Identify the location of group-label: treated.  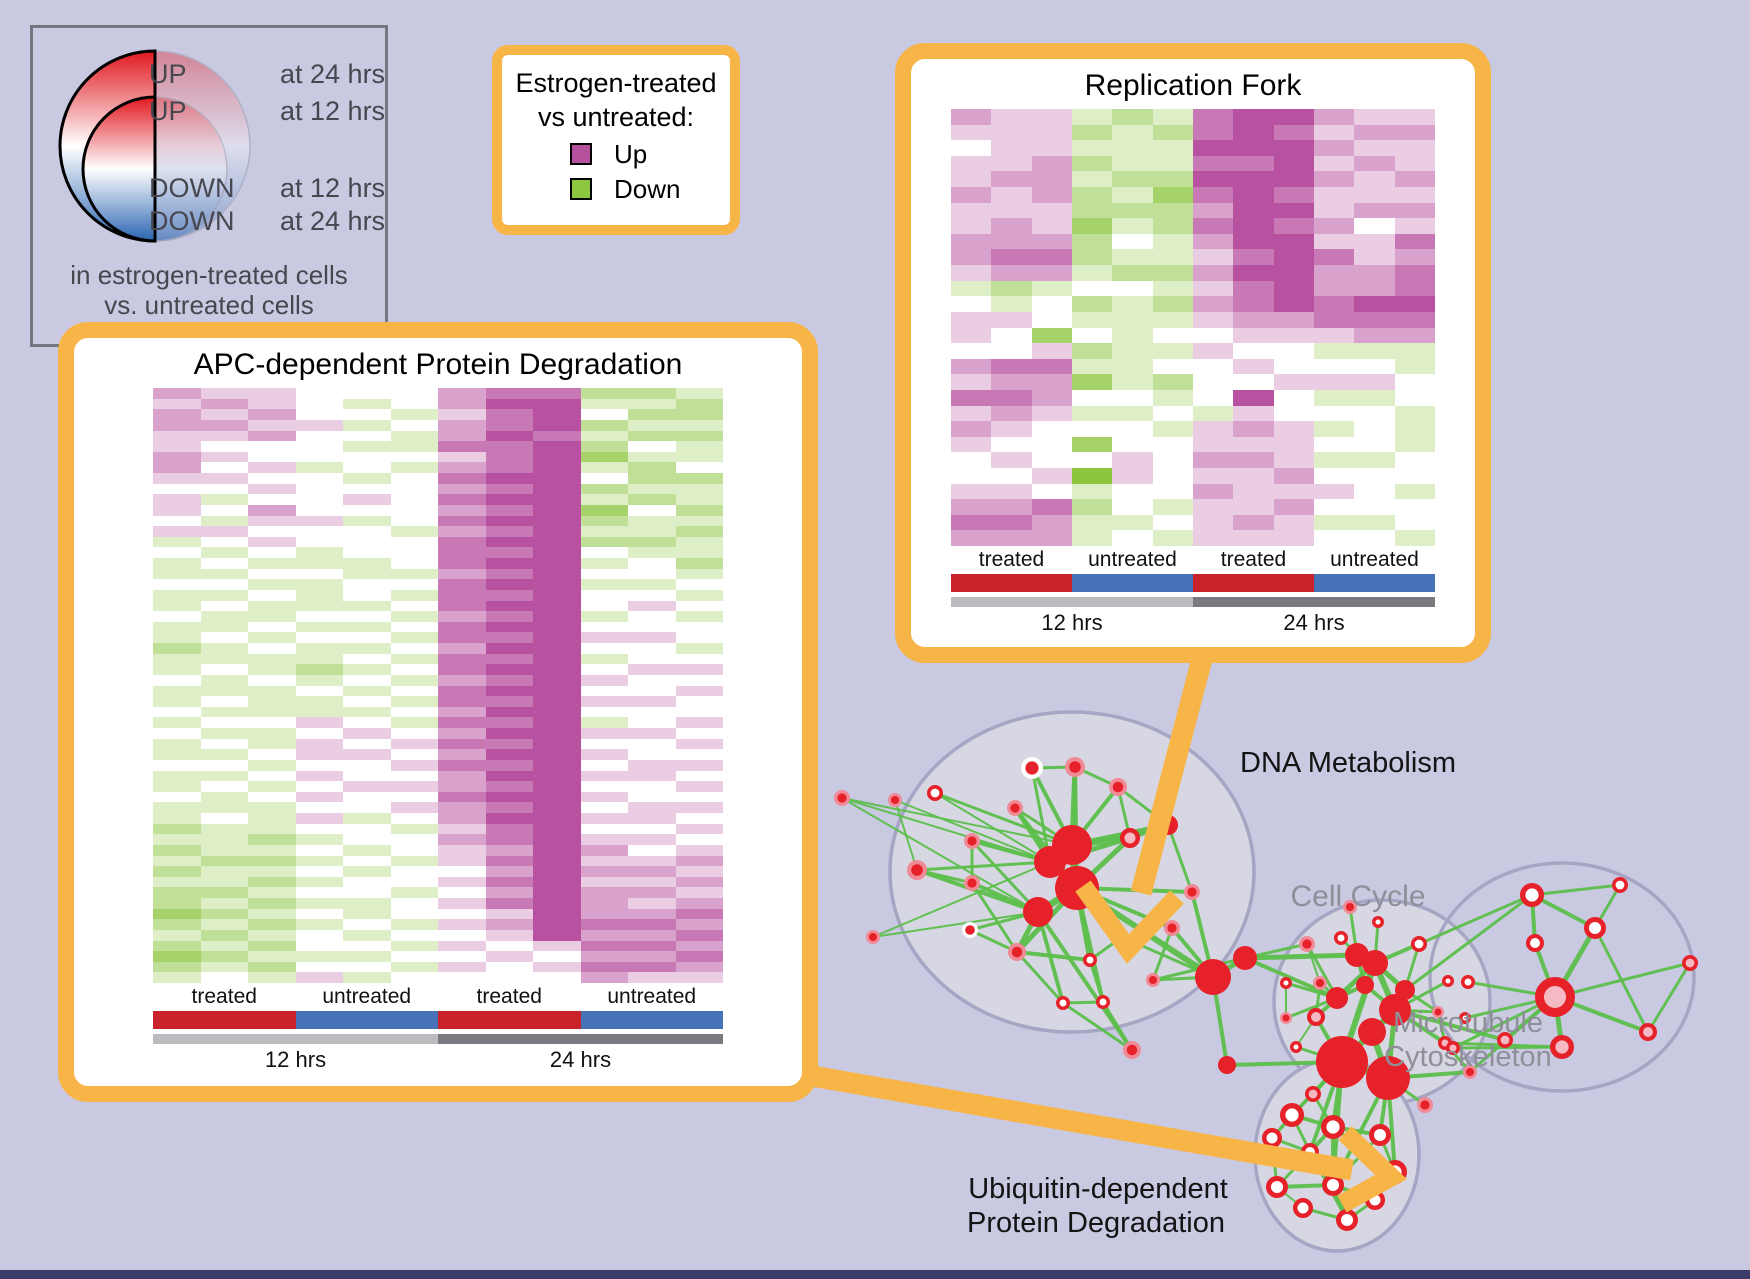
(1253, 559).